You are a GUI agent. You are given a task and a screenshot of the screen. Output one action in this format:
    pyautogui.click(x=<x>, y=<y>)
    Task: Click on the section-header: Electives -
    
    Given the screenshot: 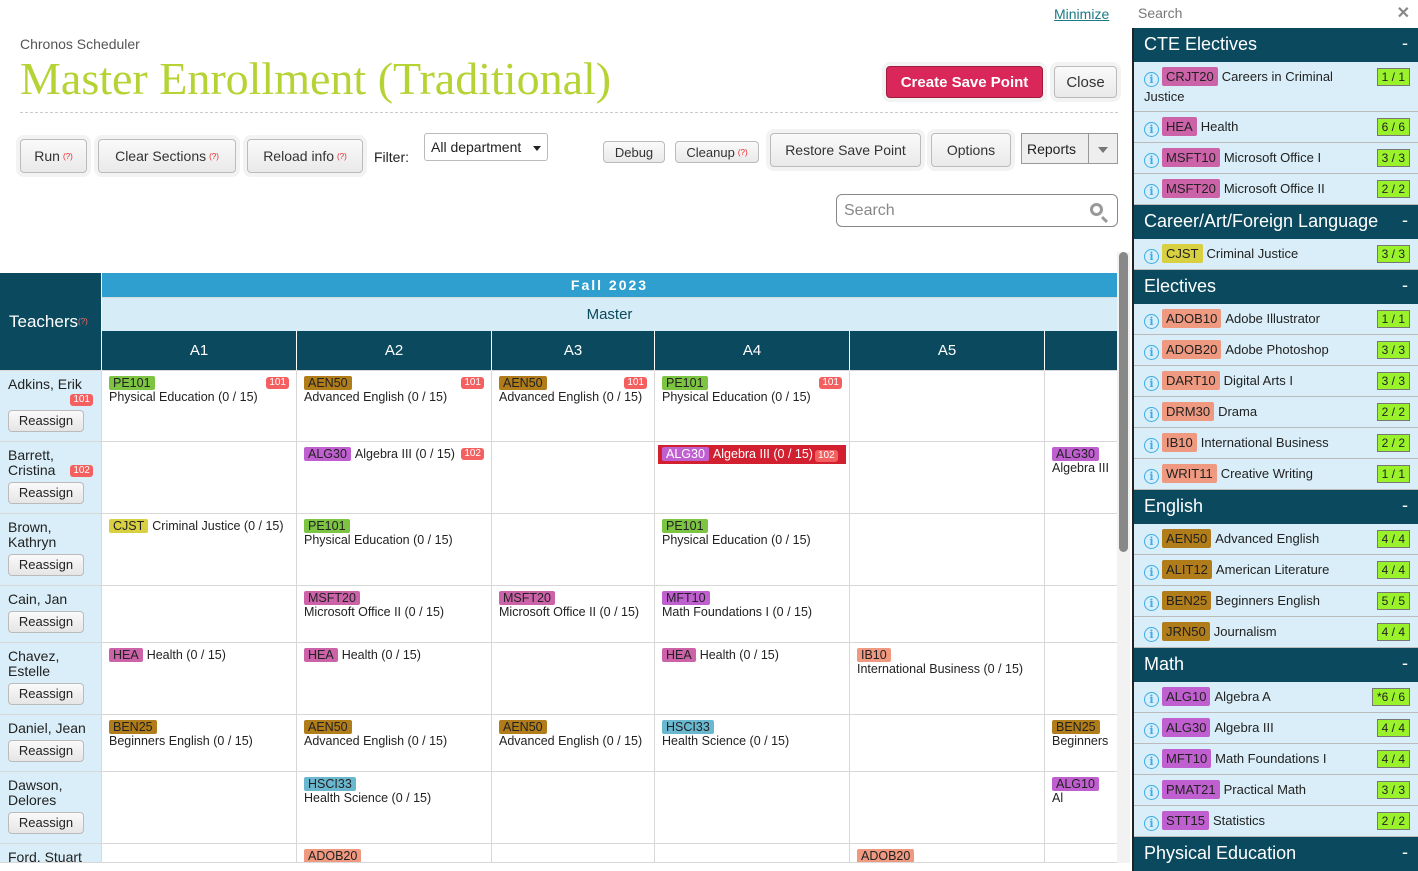 What is the action you would take?
    pyautogui.click(x=1276, y=287)
    